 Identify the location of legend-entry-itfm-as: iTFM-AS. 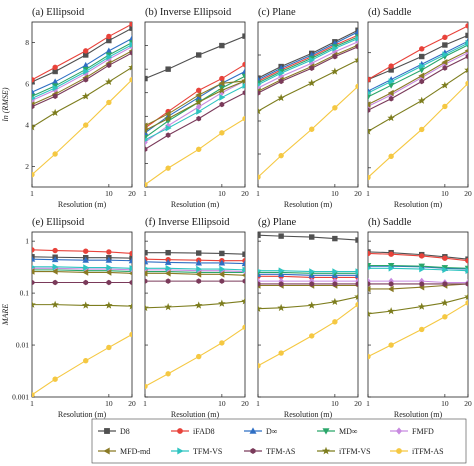
(417, 451).